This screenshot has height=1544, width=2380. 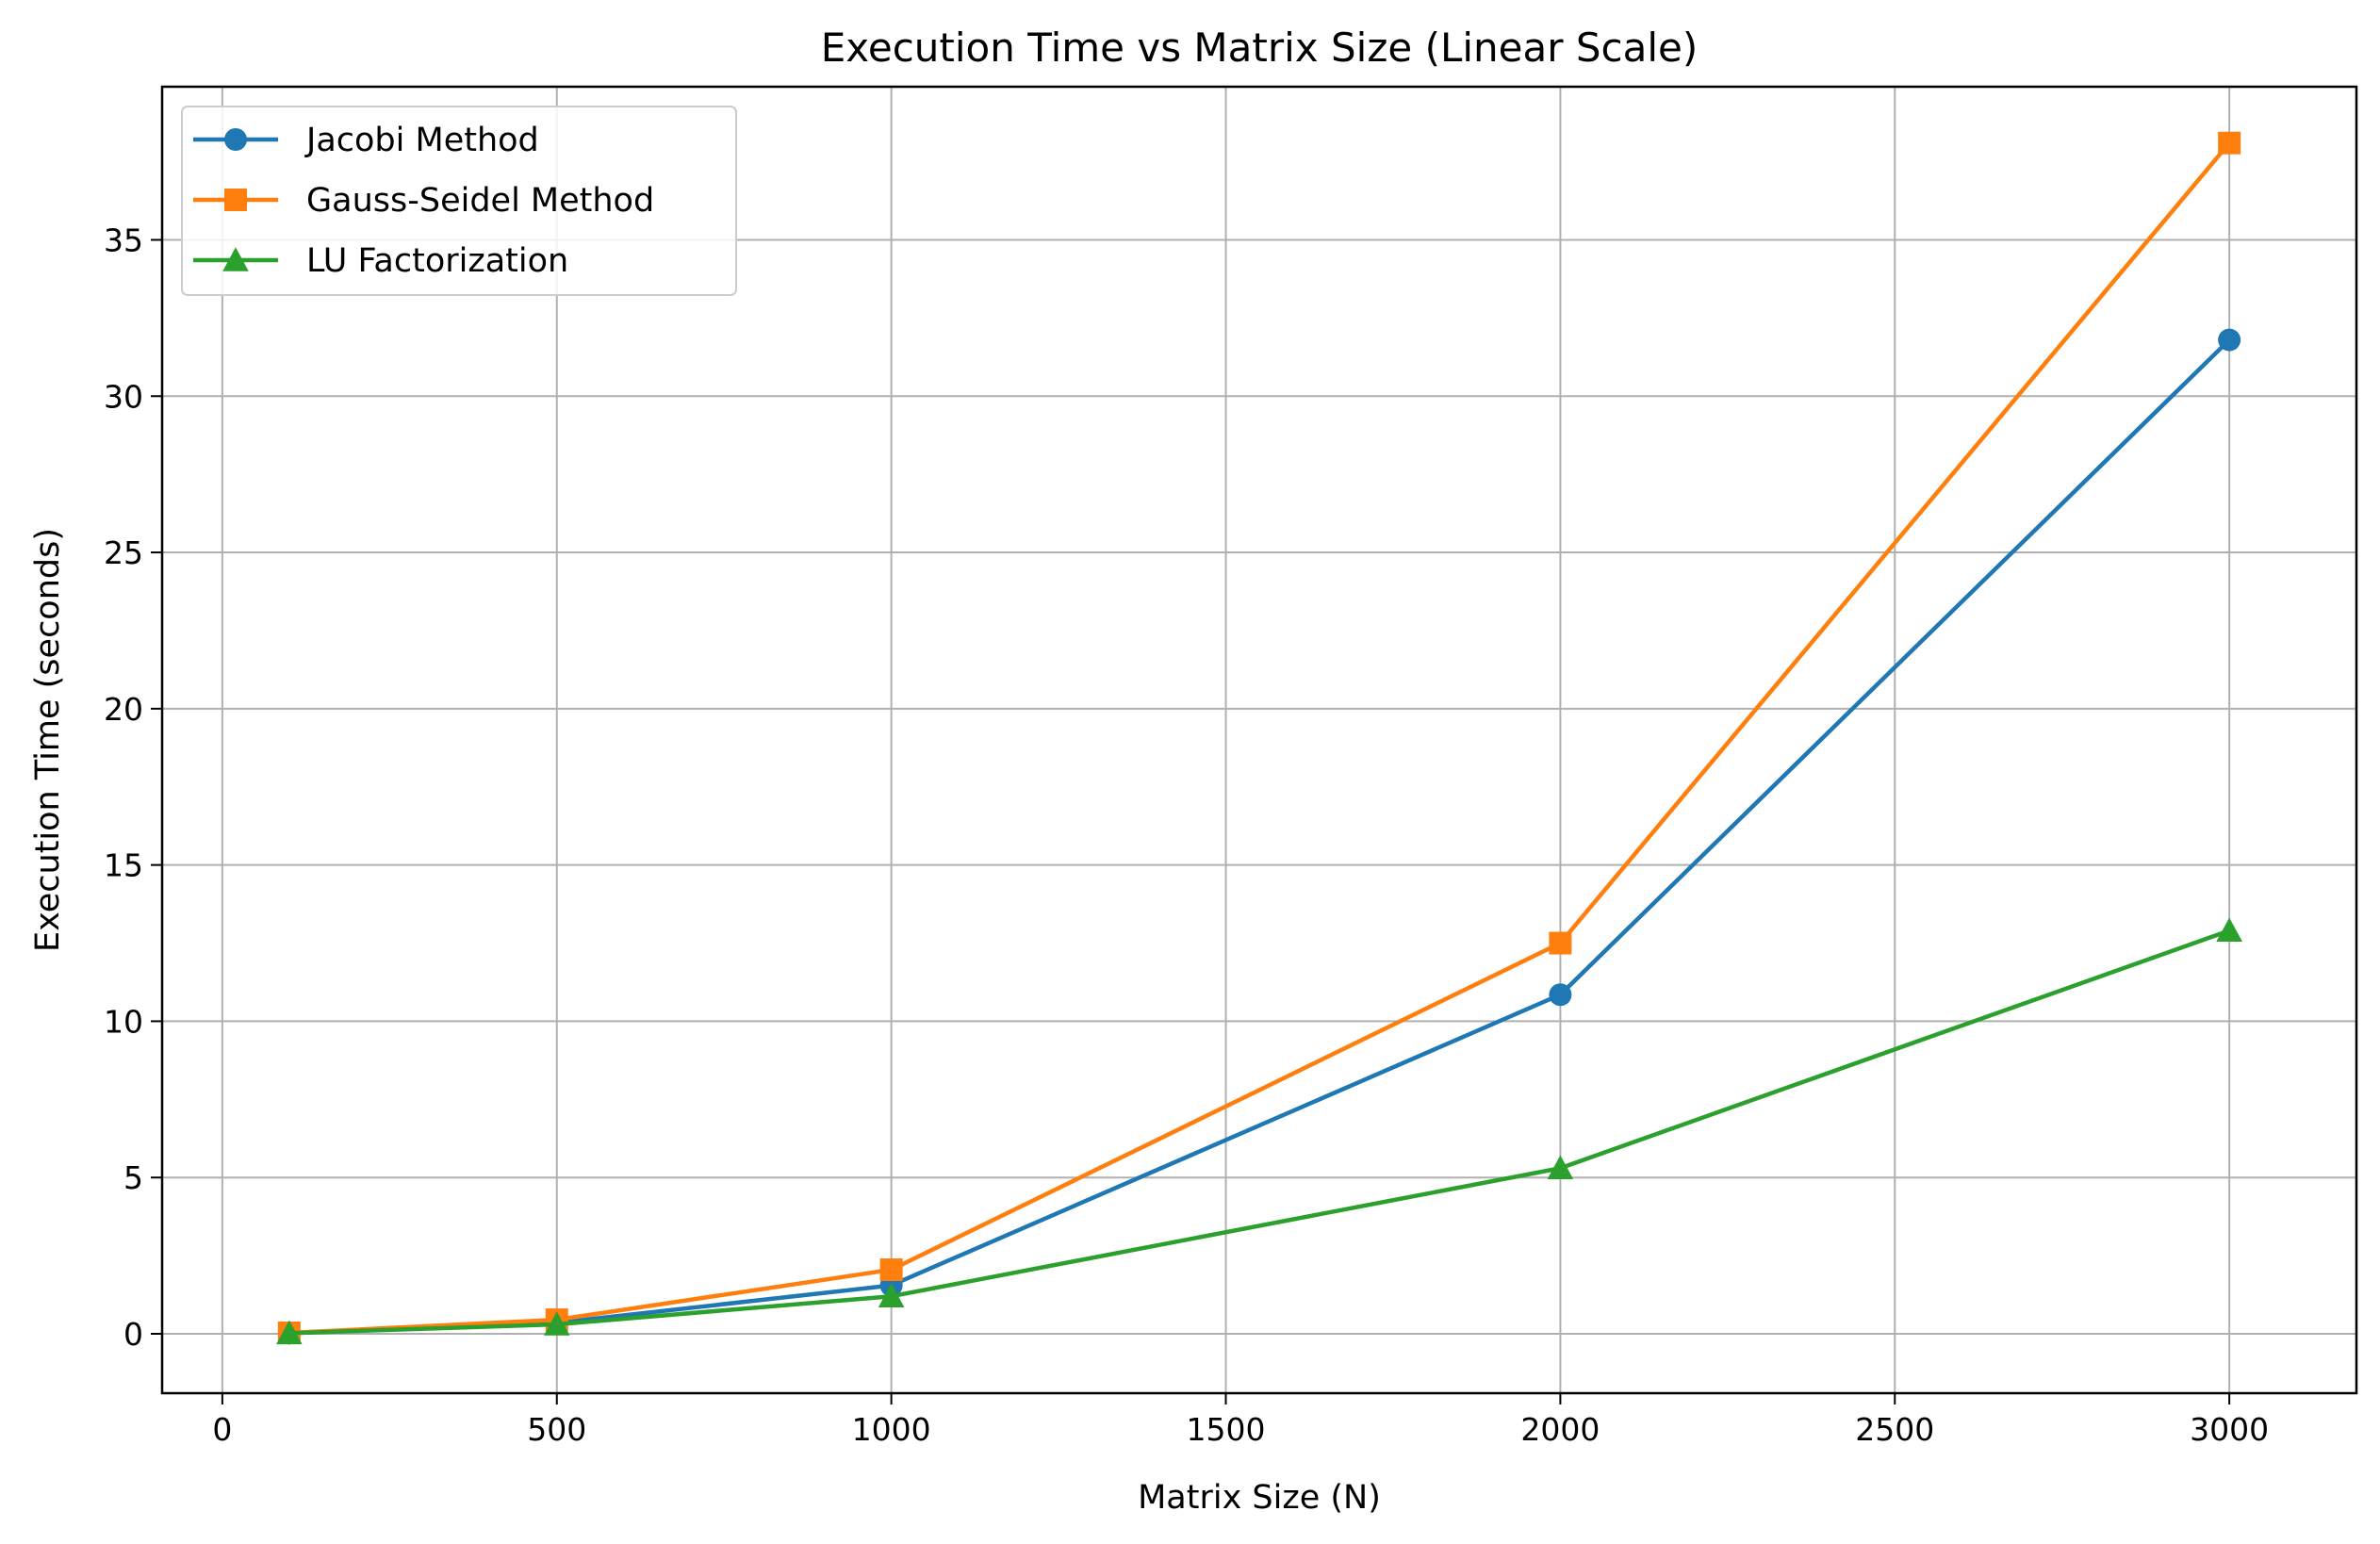 I want to click on x-tick-label: 2000, so click(x=1560, y=1429).